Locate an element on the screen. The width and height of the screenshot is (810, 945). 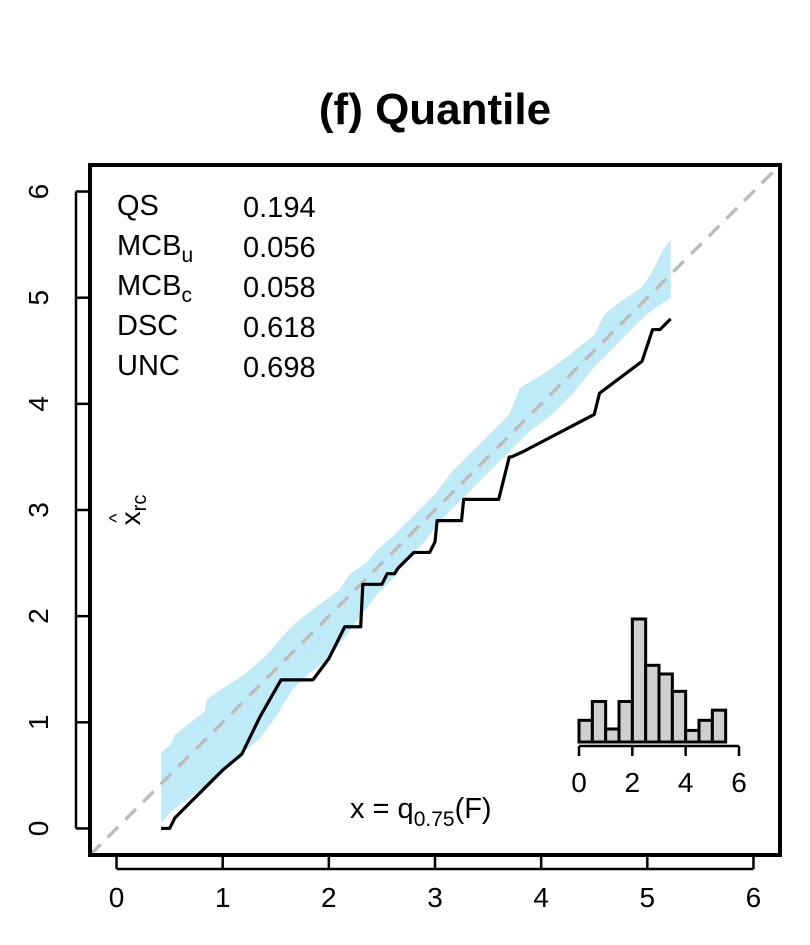
y-tick-label-3: 3 is located at coordinates (38, 510).